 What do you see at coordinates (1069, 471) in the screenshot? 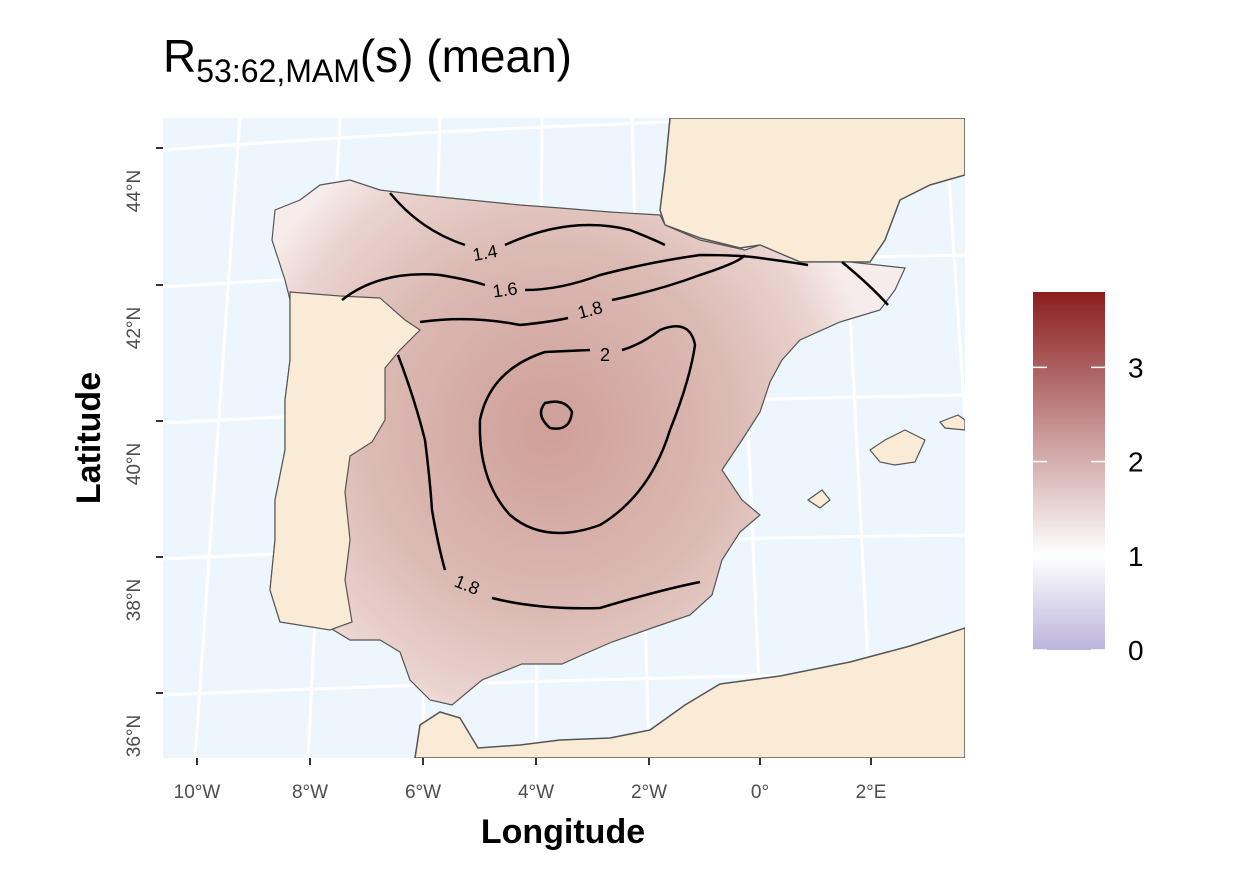
I see `colorbar-gradient` at bounding box center [1069, 471].